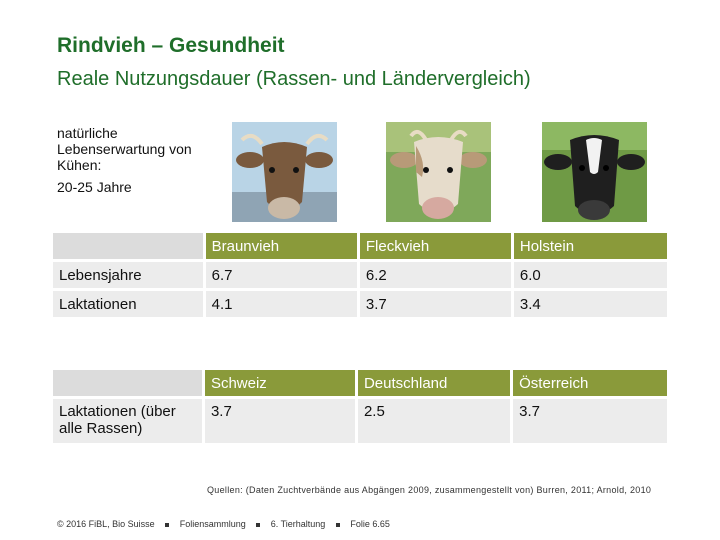  Describe the element at coordinates (279, 383) in the screenshot. I see `header-cell-schweiz: Schweiz` at that location.